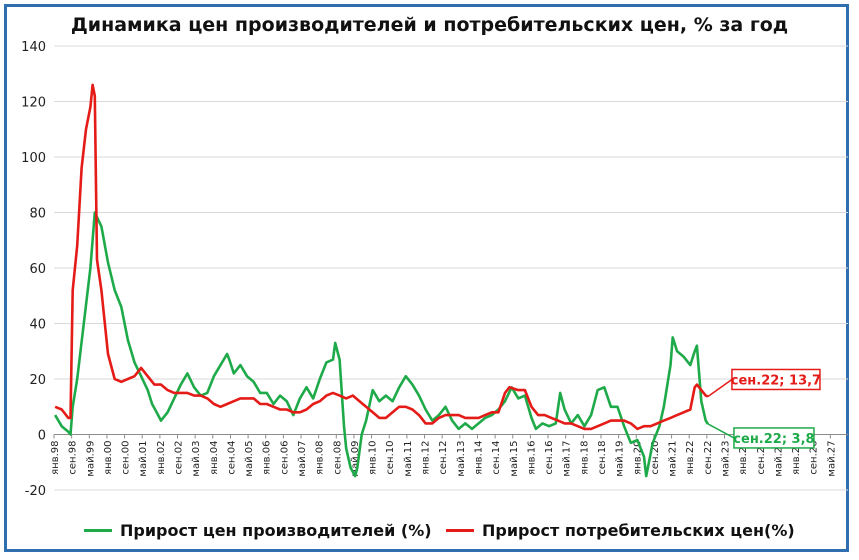 The image size is (859, 560). I want to click on x-tick-label: сен.26, so click(814, 458).